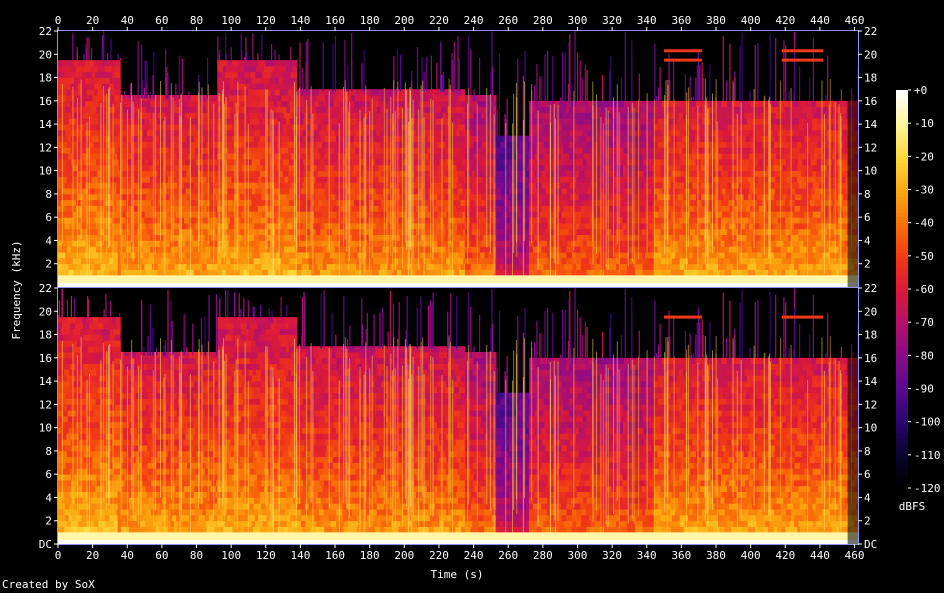 The image size is (944, 593). What do you see at coordinates (543, 555) in the screenshot?
I see `x-tick-label: 280` at bounding box center [543, 555].